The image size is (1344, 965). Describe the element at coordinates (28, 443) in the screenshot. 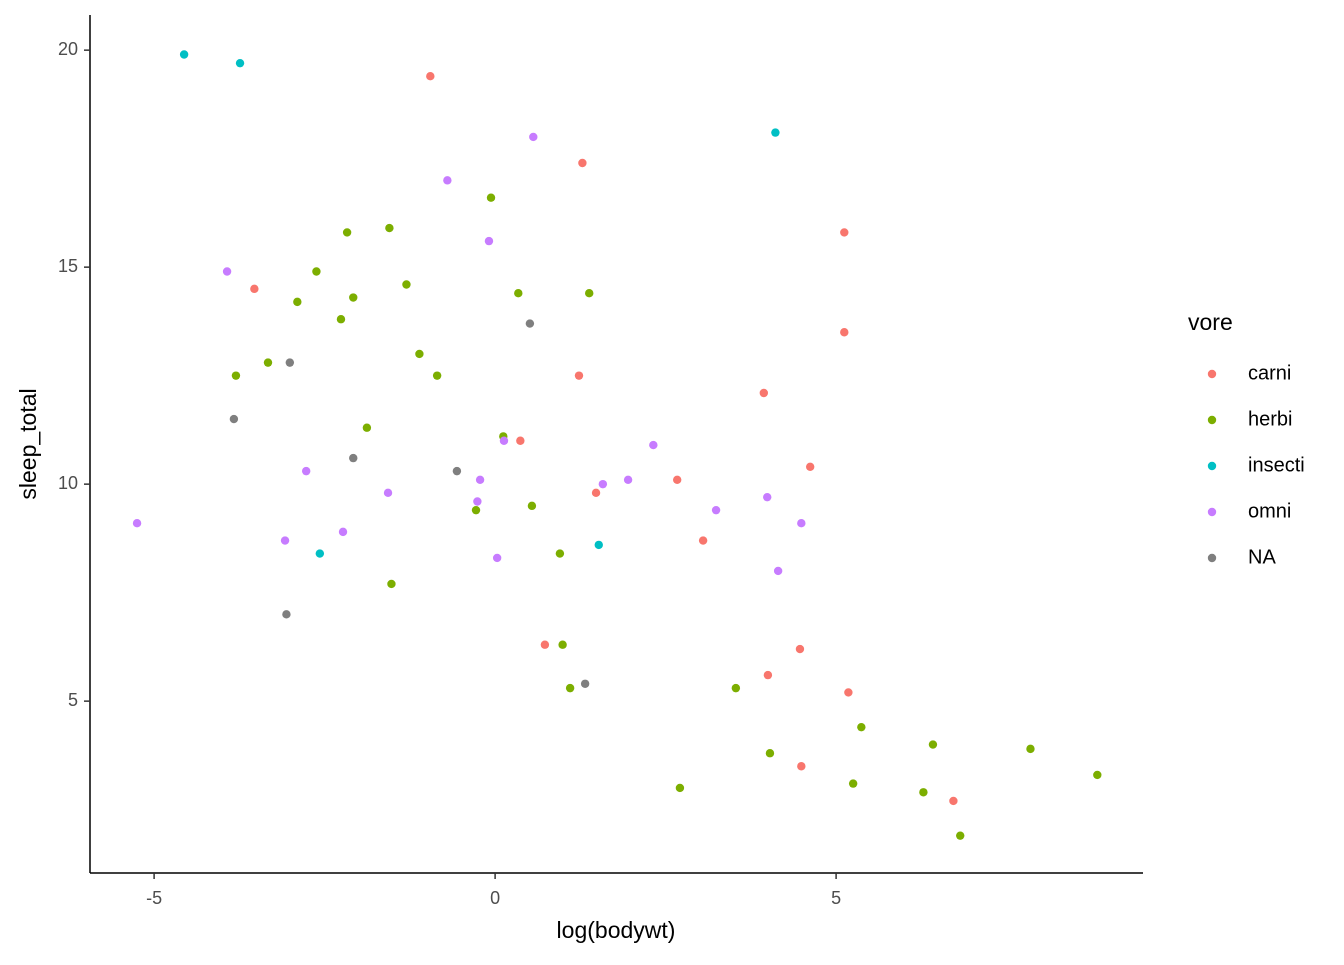

I see `y-axis-title: sleep_total` at that location.